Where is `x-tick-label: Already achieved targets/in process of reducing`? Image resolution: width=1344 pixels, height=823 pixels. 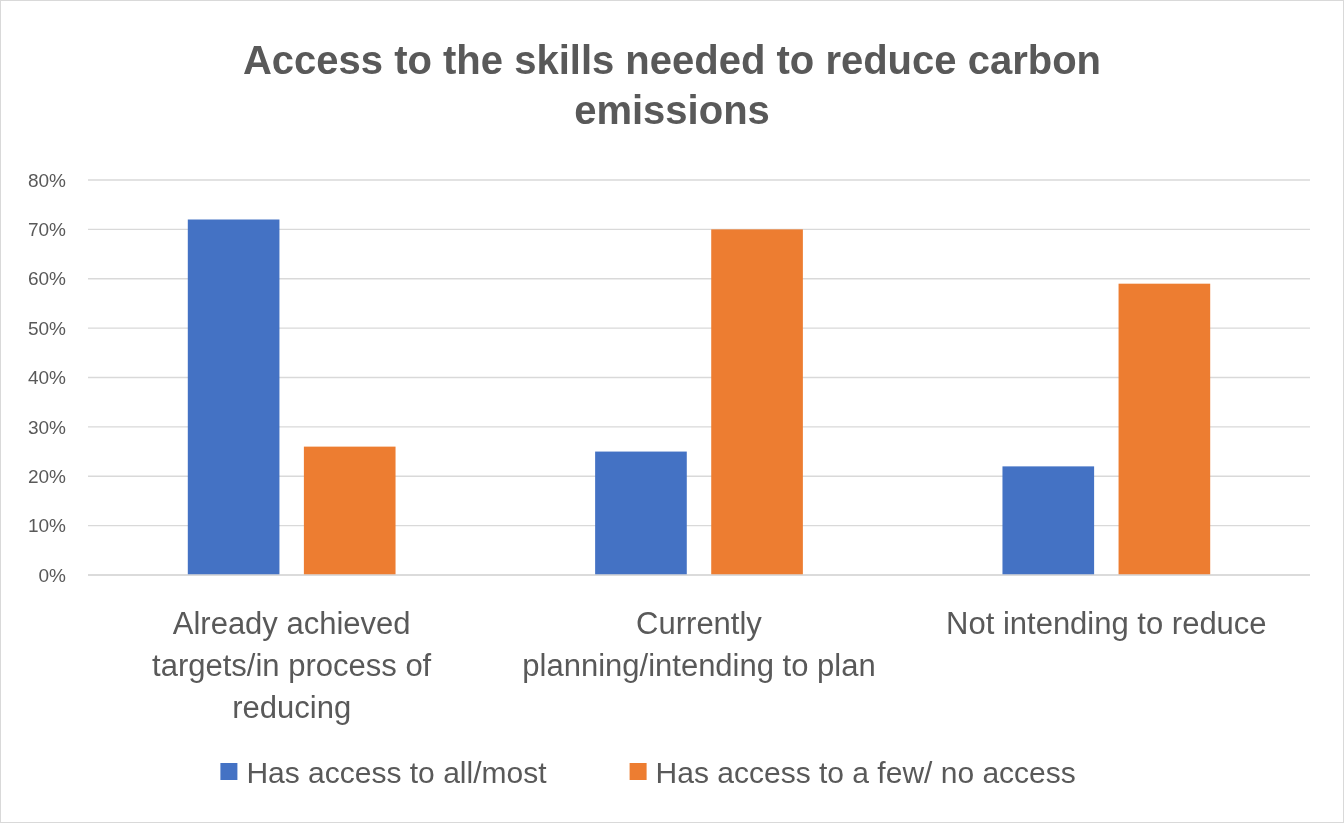
x-tick-label: Already achieved targets/in process of reducing is located at coordinates (292, 665).